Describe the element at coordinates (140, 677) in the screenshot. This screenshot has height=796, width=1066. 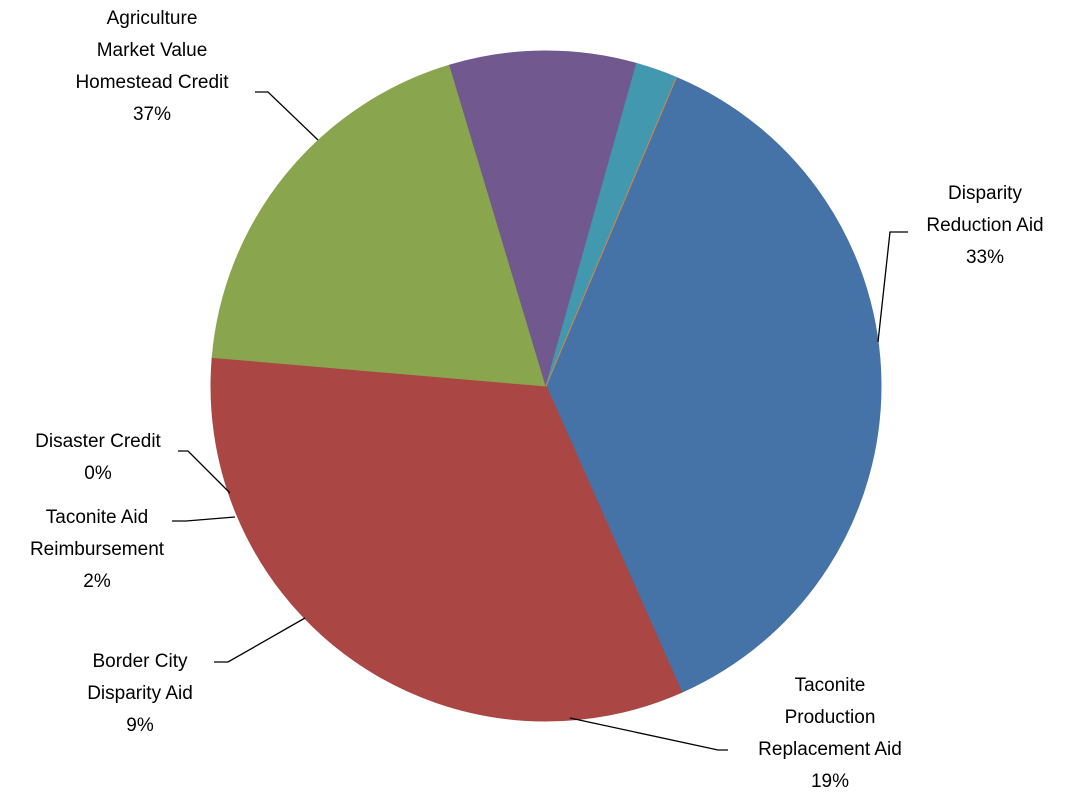
I see `category-label: Border City Disparity Aid` at that location.